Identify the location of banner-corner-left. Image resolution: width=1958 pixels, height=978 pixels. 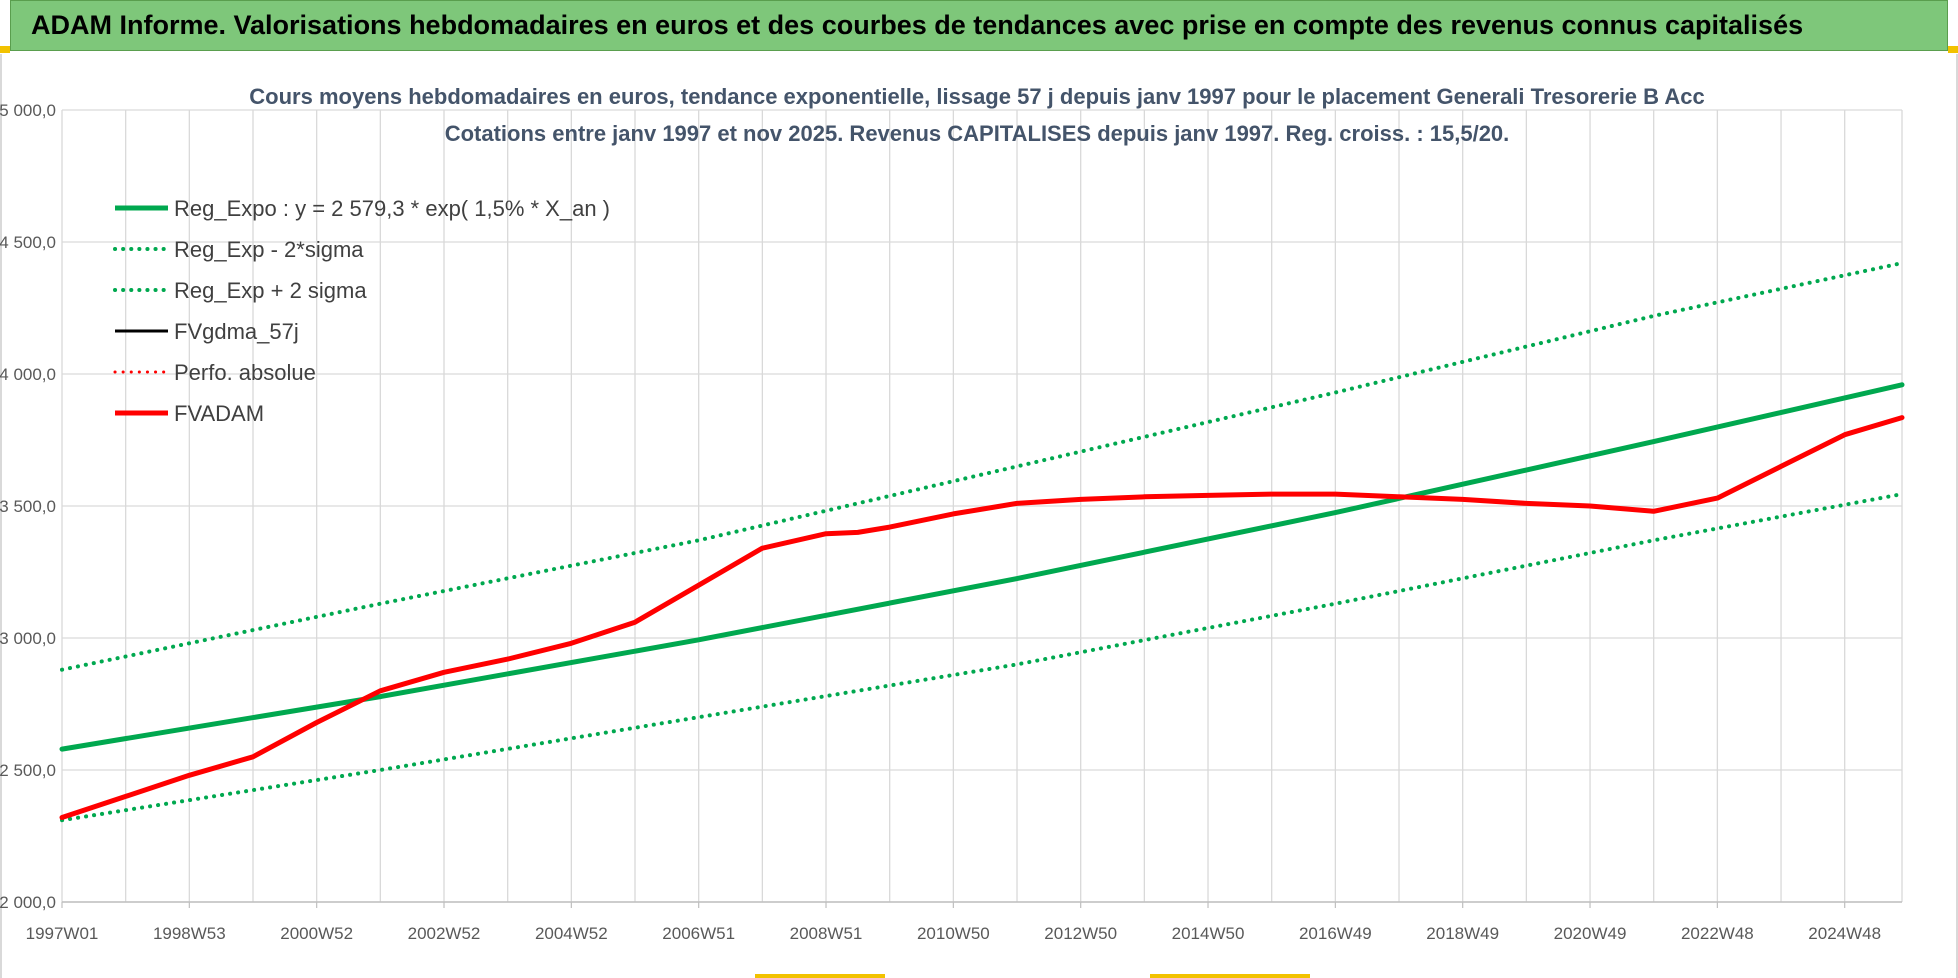
(5, 49).